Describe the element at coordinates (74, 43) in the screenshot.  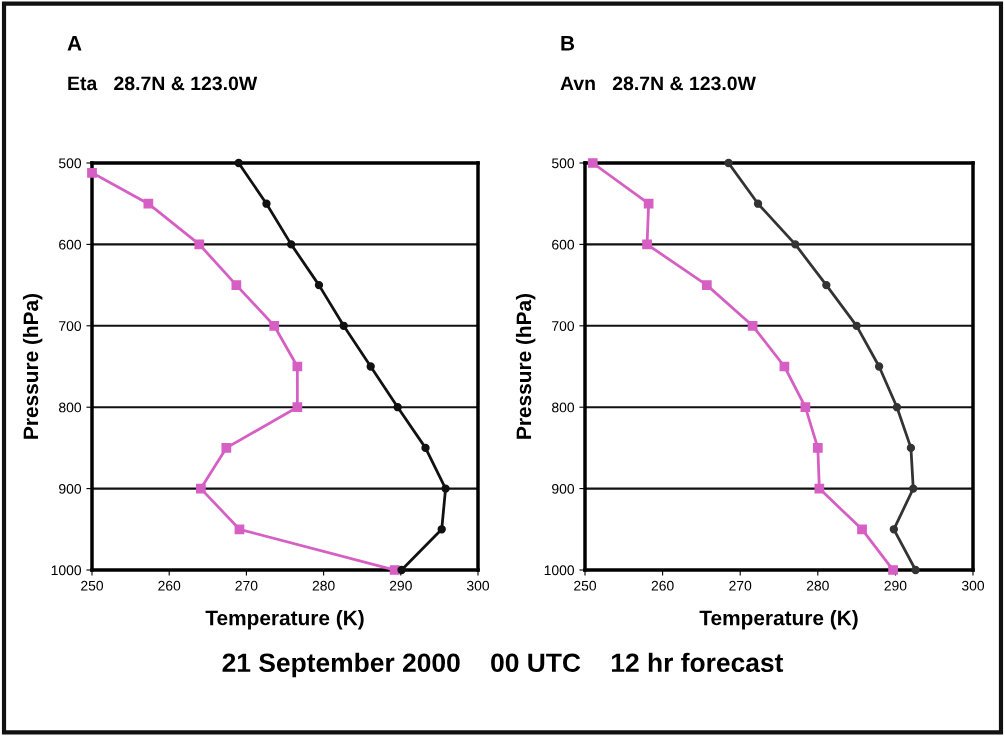
I see `chart-title: A` at that location.